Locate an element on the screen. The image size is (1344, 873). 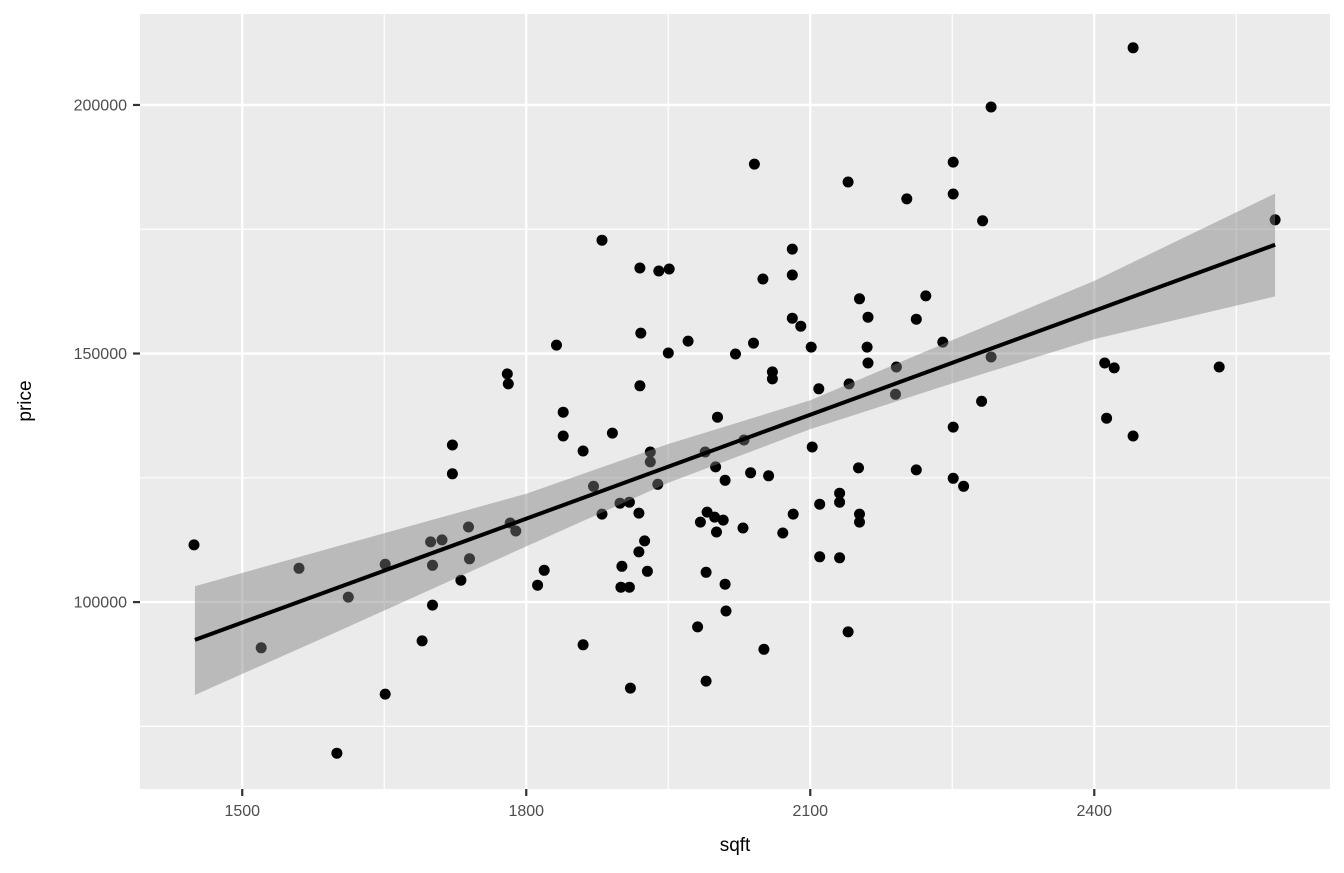
x-tick-label: 2100 is located at coordinates (810, 811).